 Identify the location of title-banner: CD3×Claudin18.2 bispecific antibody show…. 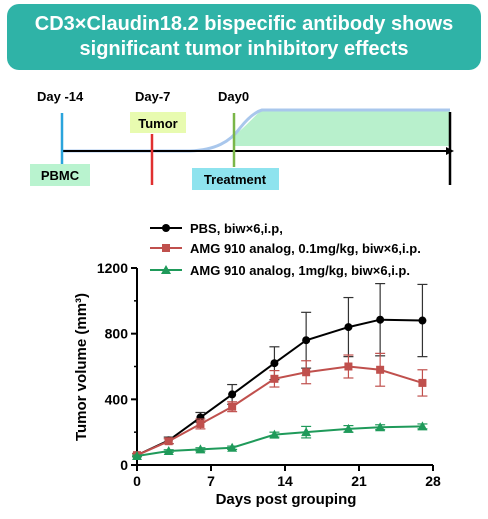
(244, 37).